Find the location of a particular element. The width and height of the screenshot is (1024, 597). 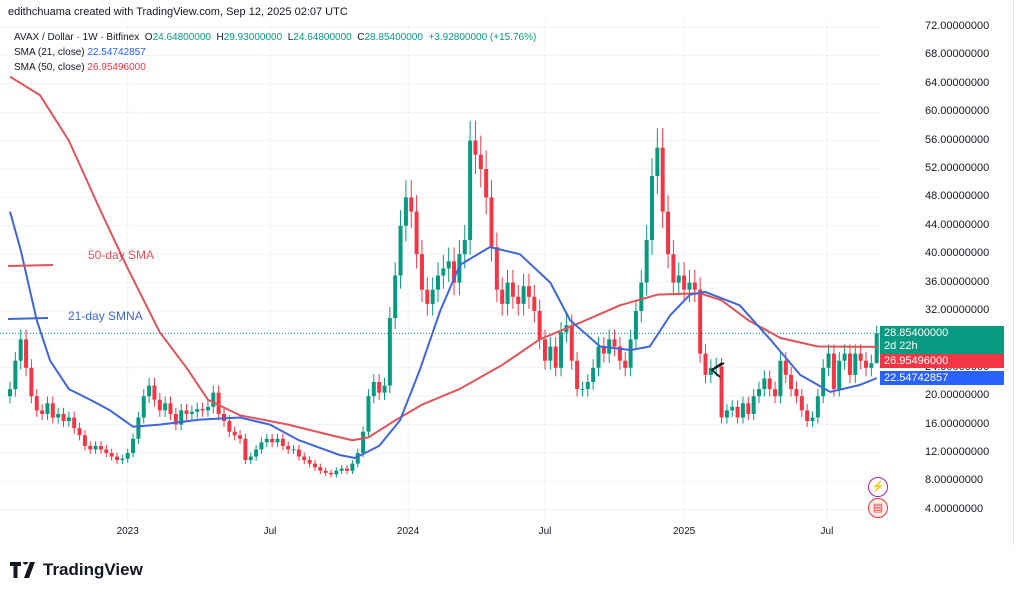

sma21-row: SMA (21, close) 22.54742857 is located at coordinates (275, 52).